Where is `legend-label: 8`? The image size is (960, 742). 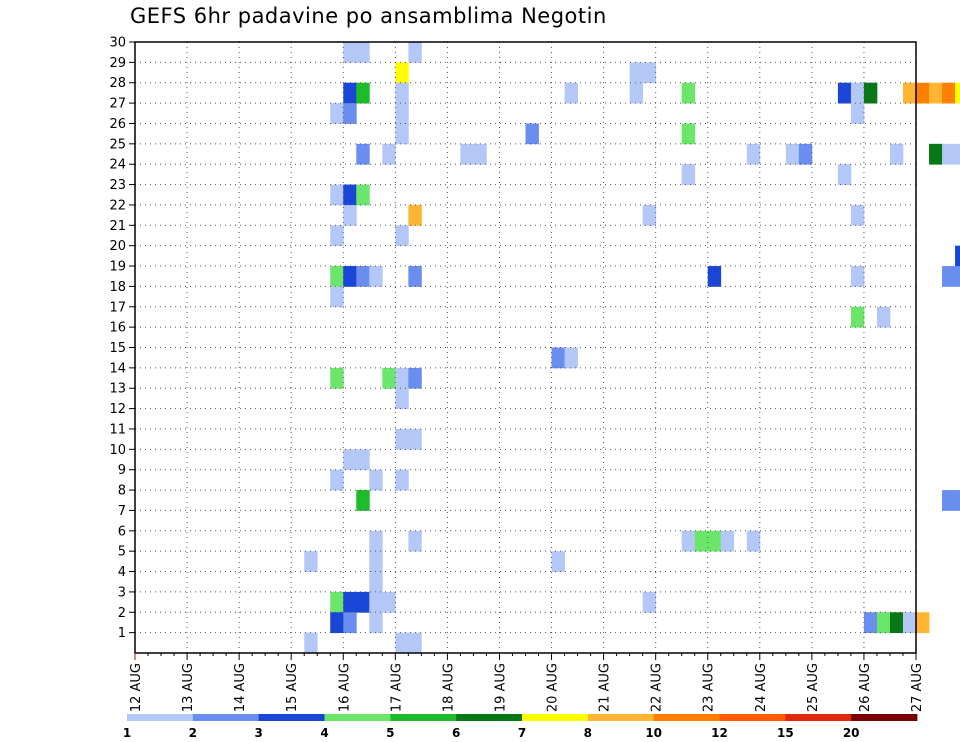
legend-label: 8 is located at coordinates (588, 733).